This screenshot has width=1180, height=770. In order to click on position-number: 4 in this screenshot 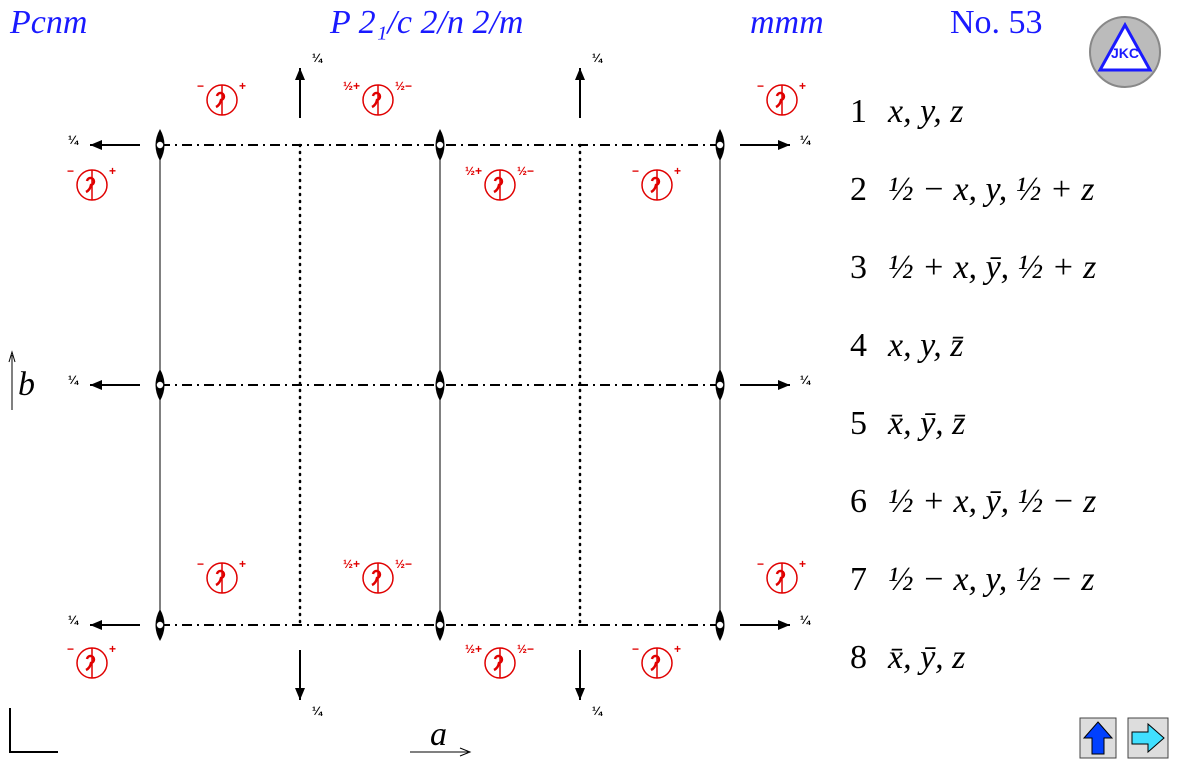, I will do `click(858, 345)`.